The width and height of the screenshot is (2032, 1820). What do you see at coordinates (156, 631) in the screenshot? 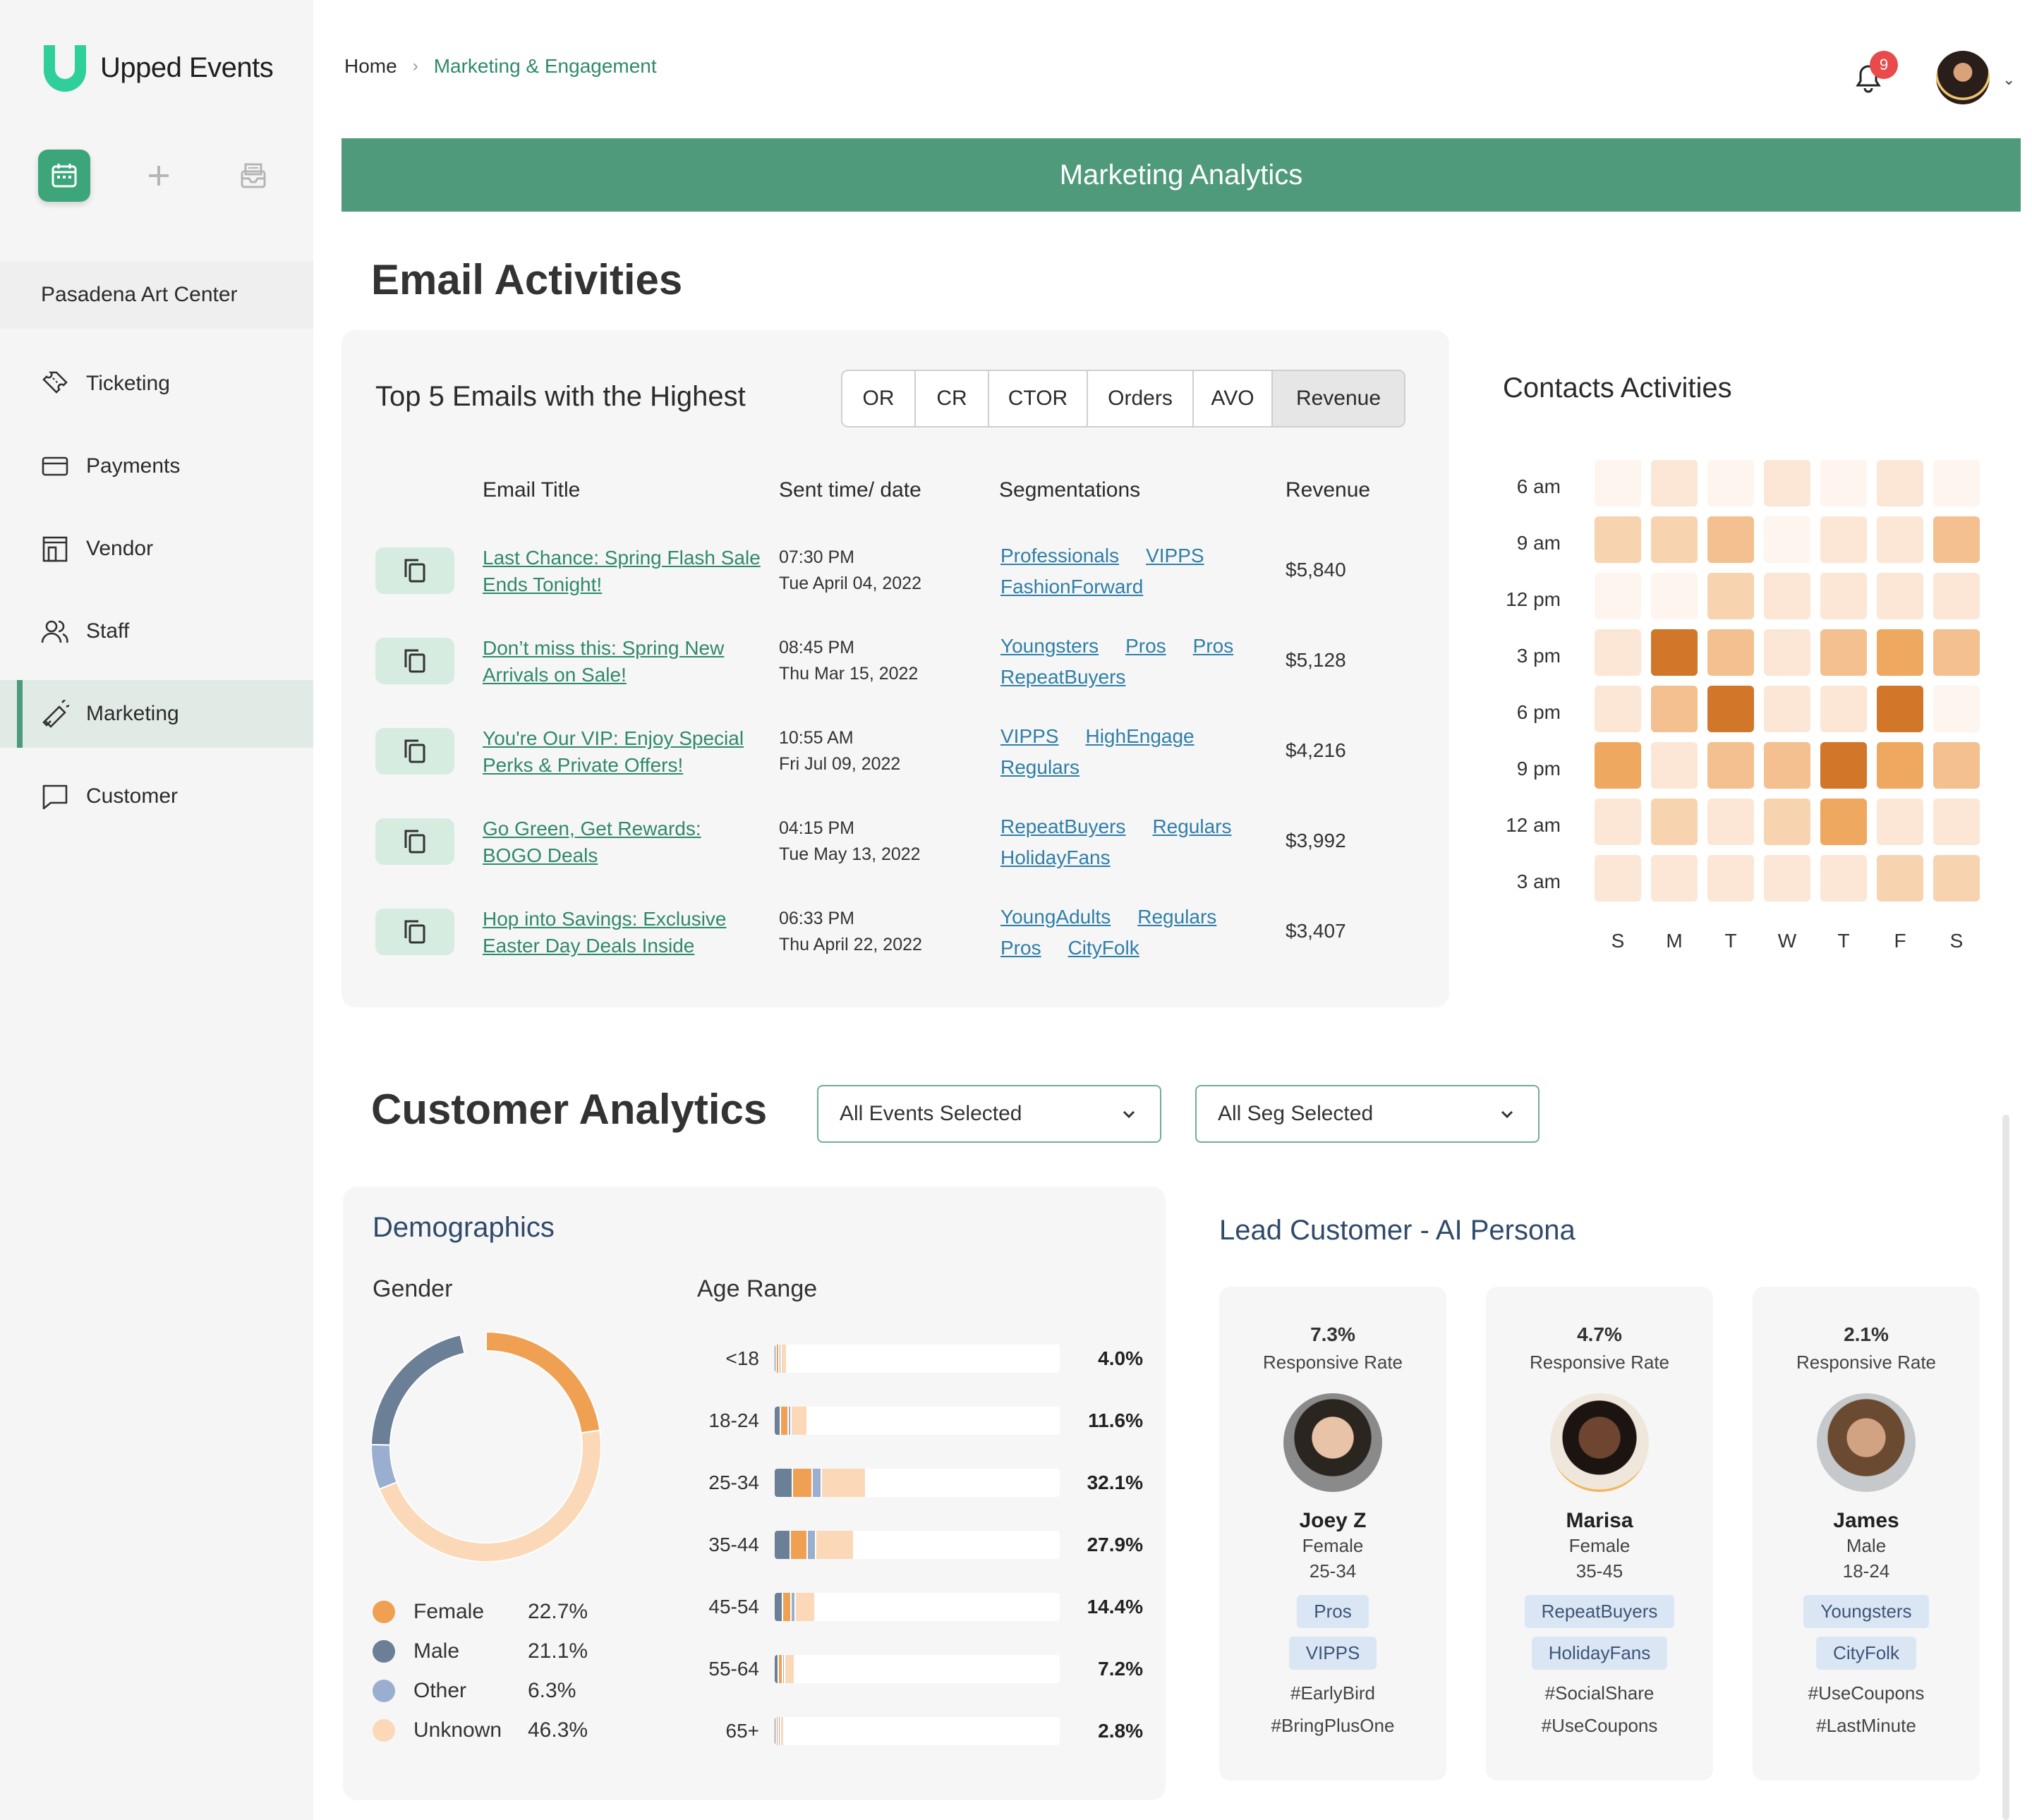
I see `sidebar-item-staff: Staff` at bounding box center [156, 631].